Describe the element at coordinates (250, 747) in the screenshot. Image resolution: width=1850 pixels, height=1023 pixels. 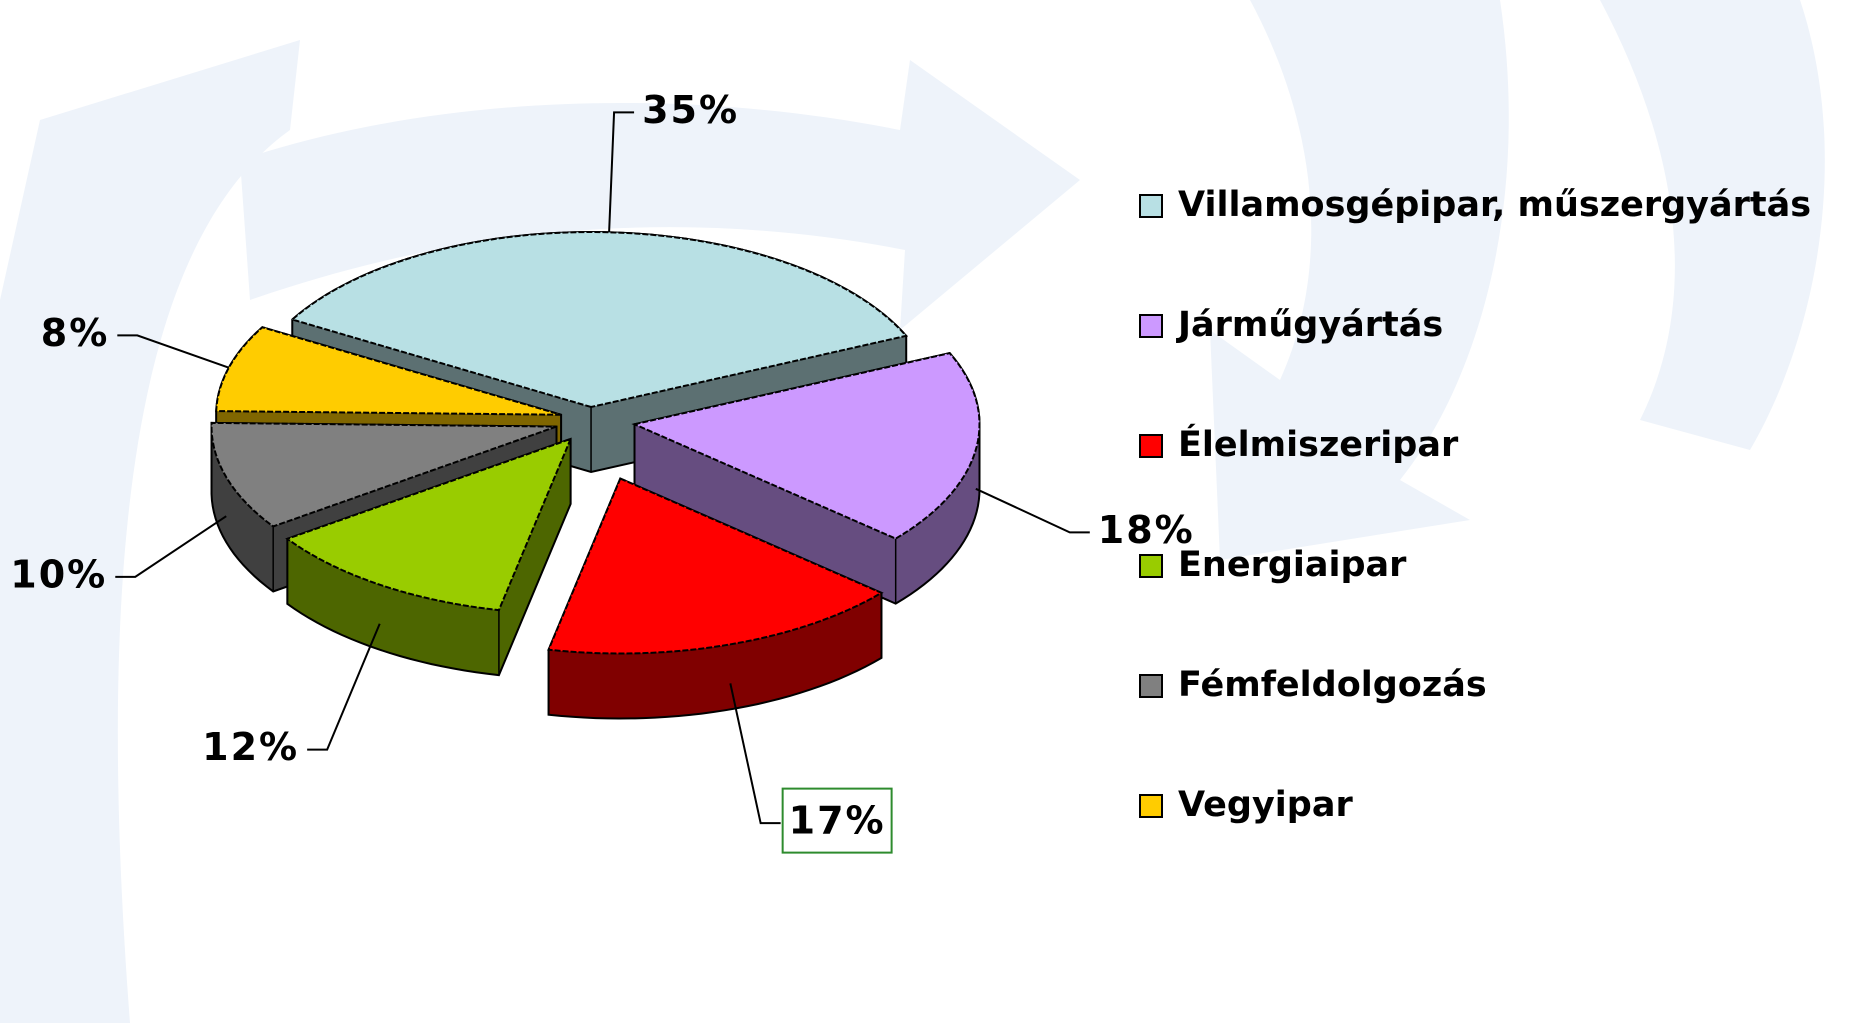
I see `data-label: 12%` at that location.